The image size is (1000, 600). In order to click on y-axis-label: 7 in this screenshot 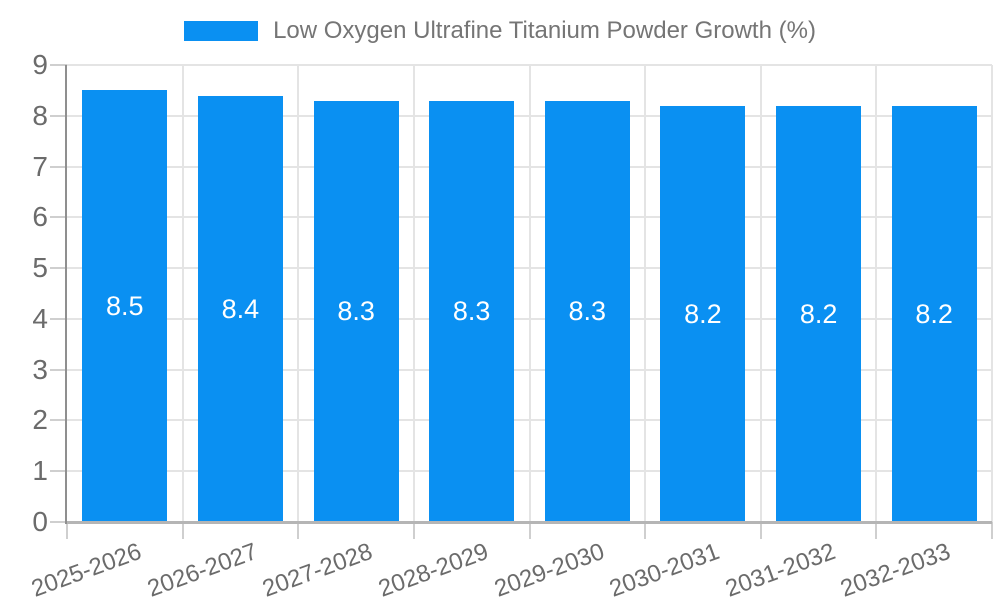, I will do `click(40, 166)`.